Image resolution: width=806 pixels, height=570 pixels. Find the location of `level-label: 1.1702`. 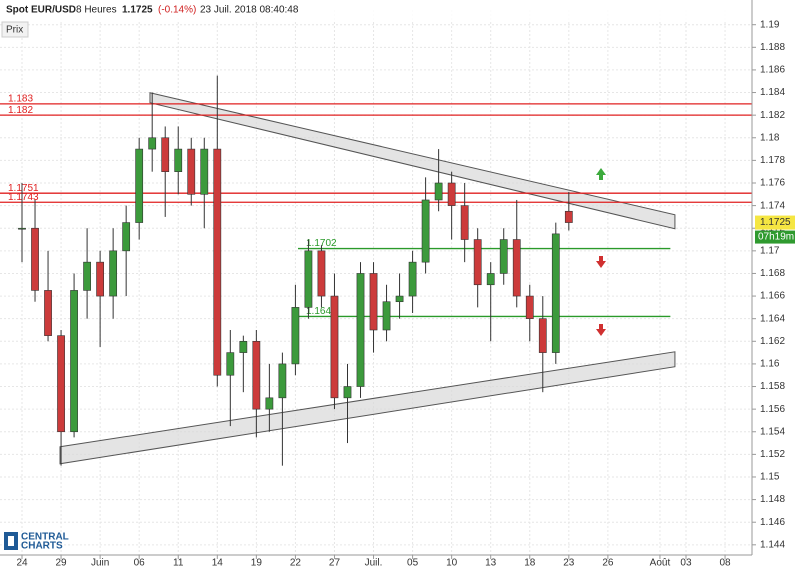

level-label: 1.1702 is located at coordinates (321, 243).